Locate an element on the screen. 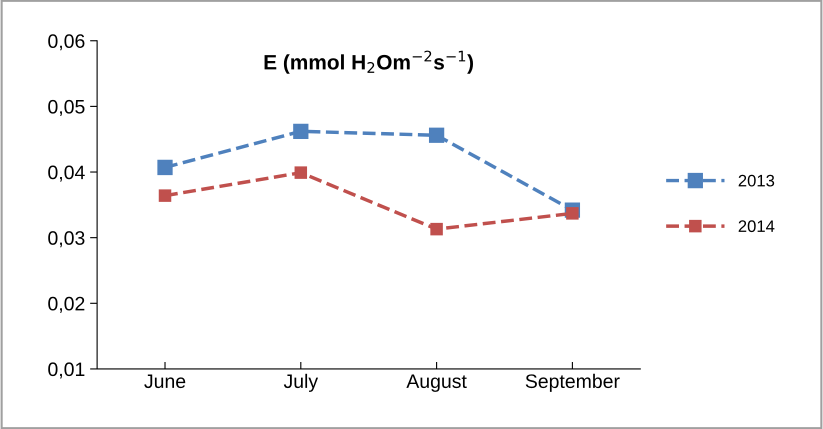  y-tick-label: 0,04 is located at coordinates (66, 173).